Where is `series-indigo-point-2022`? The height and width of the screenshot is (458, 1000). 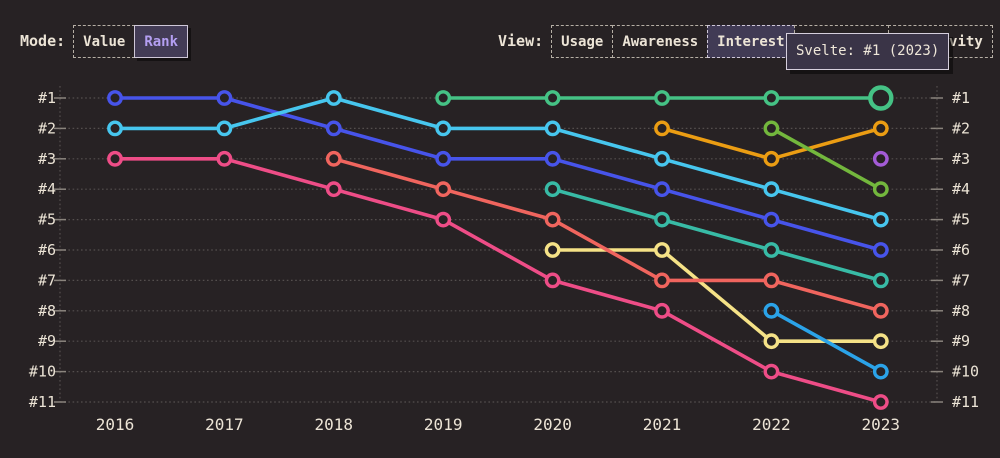 series-indigo-point-2022 is located at coordinates (771, 219).